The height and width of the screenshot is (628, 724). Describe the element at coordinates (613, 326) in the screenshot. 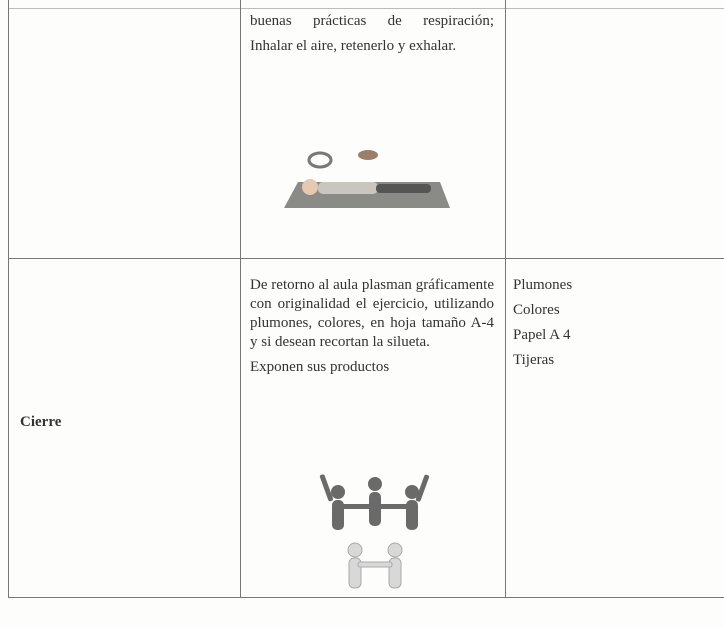

I see `materials-cell: Plumones Colores Papel A 4 Tijeras` at that location.